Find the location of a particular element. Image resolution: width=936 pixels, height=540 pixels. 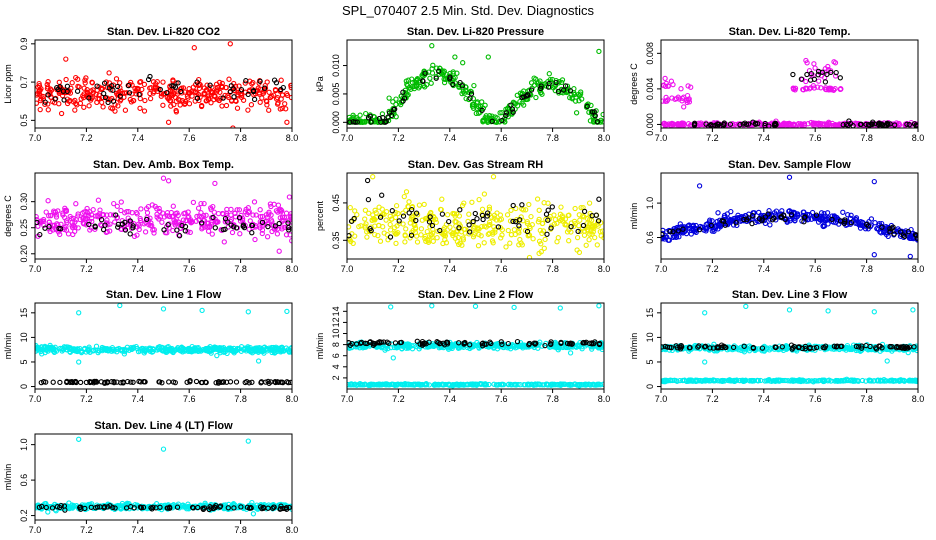

y-tick-label: 14 is located at coordinates (336, 311).